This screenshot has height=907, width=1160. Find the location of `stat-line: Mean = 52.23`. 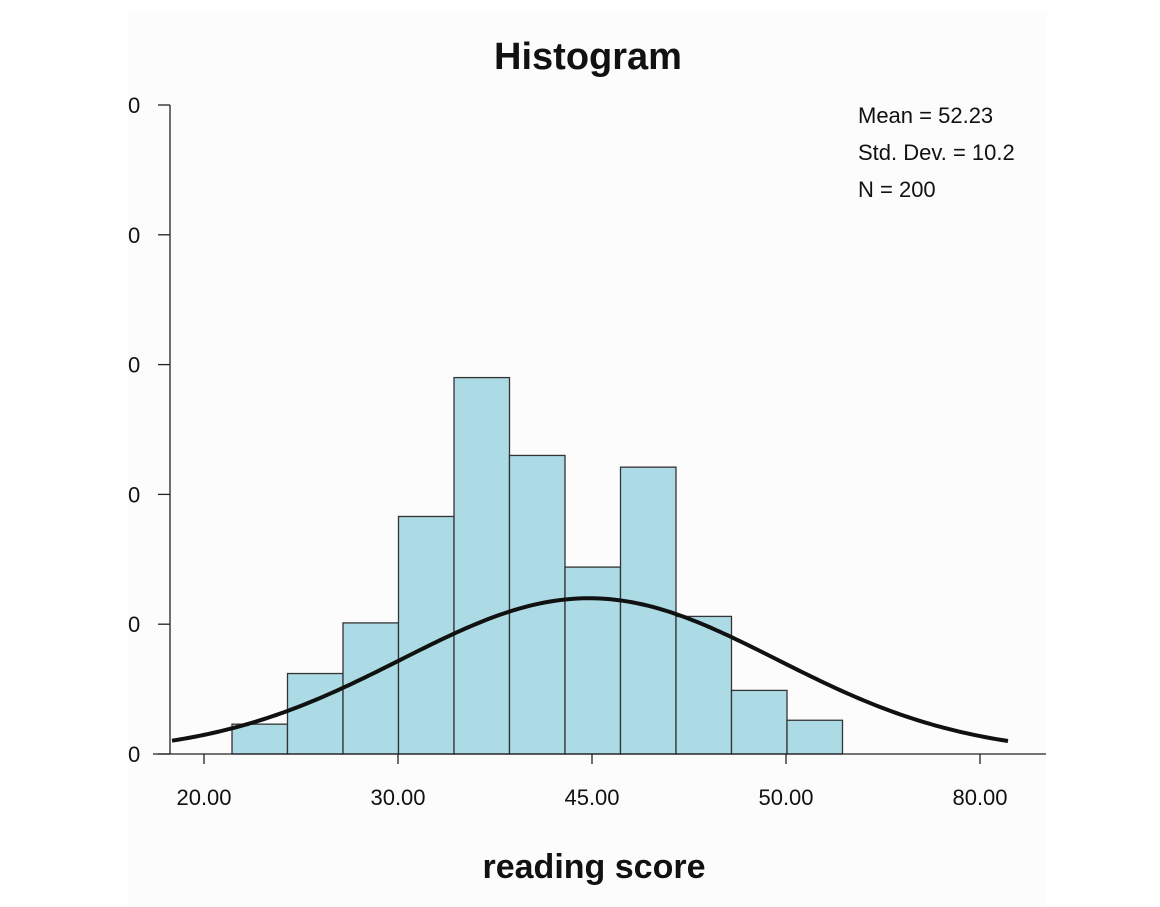

stat-line: Mean = 52.23 is located at coordinates (925, 115).